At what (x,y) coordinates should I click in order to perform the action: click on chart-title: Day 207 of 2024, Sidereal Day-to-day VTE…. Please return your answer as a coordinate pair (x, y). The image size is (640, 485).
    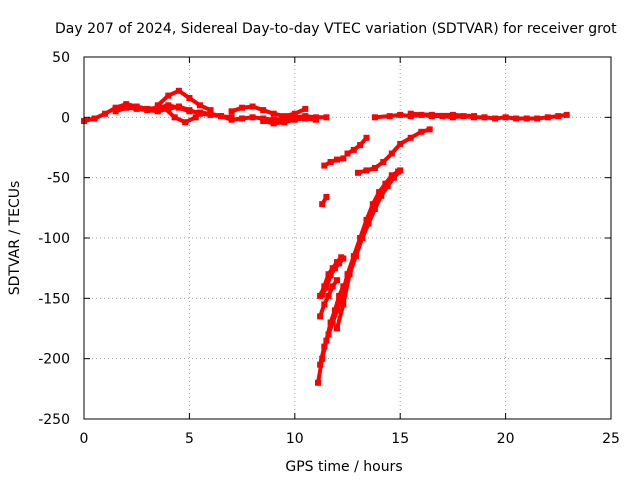
    Looking at the image, I should click on (336, 29).